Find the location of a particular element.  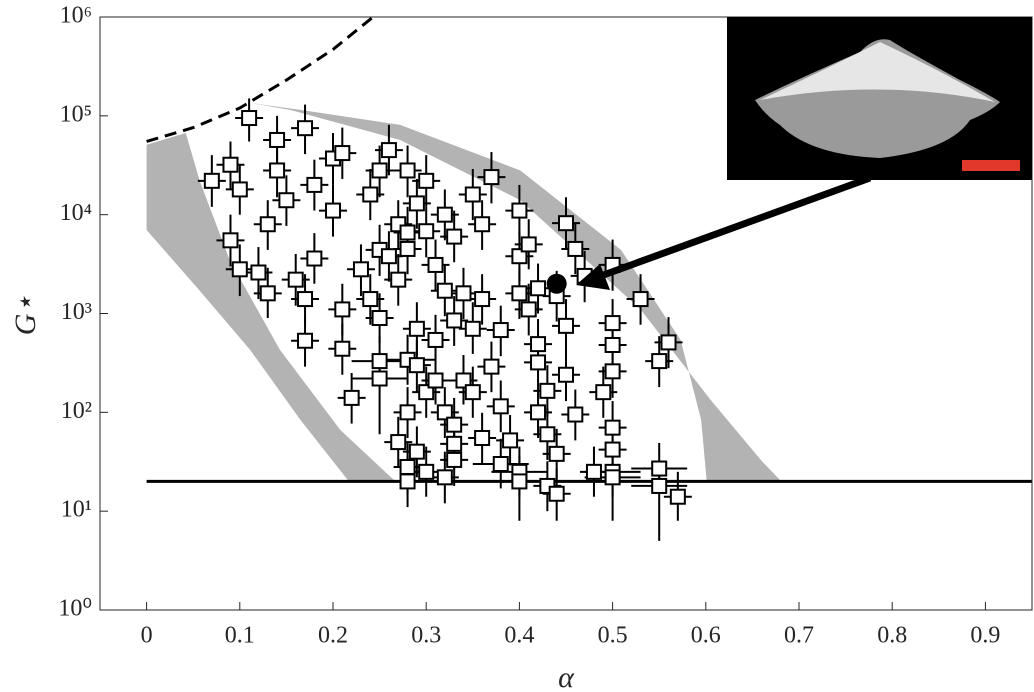

band is located at coordinates (271, 307).